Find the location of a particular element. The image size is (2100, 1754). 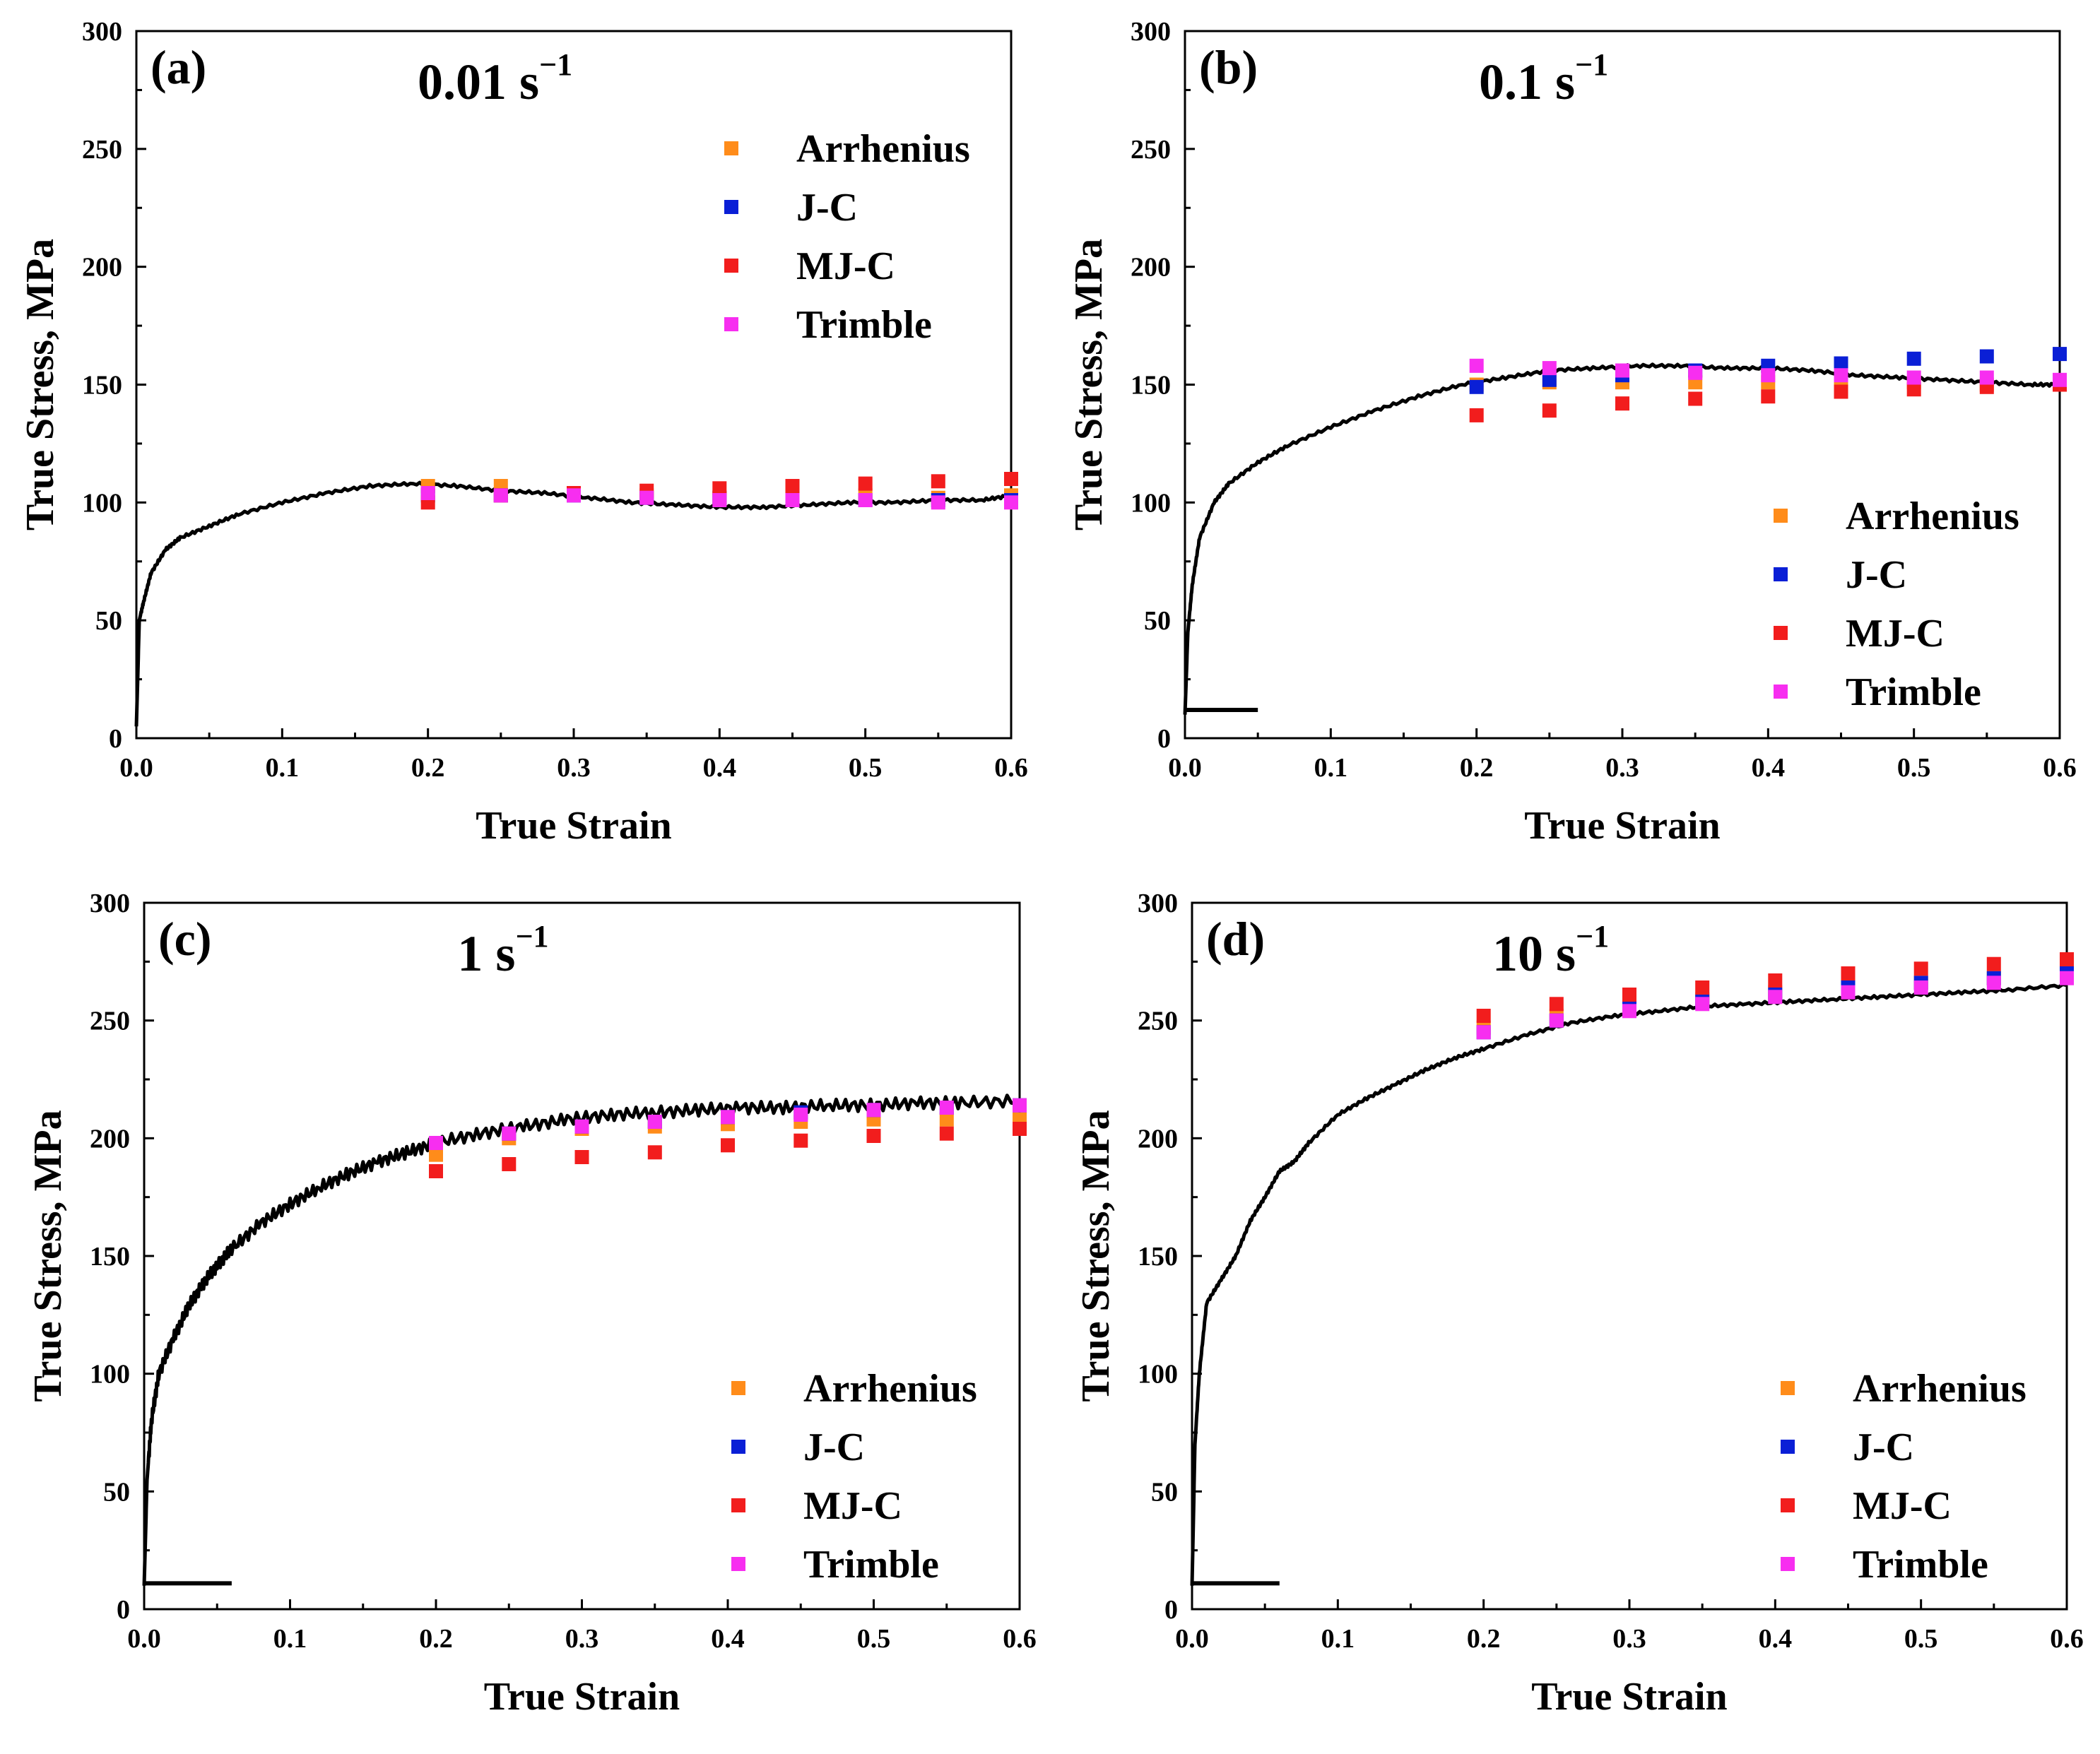

strain-rate-title: 0.1 s−1 is located at coordinates (1543, 78).